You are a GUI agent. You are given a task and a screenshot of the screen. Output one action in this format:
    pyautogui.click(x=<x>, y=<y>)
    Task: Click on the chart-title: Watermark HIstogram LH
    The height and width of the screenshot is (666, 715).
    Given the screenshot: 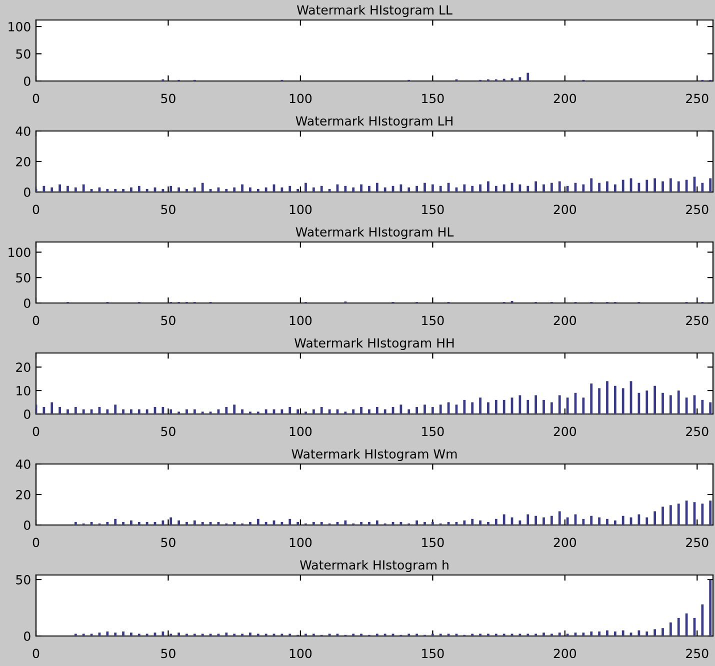 What is the action you would take?
    pyautogui.click(x=374, y=122)
    